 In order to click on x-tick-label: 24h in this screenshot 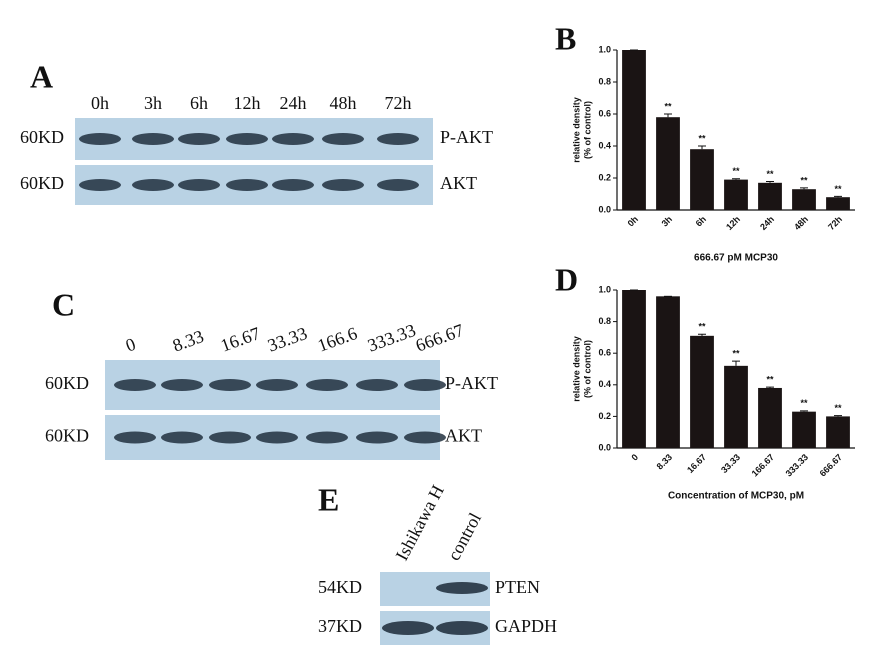, I will do `click(767, 223)`.